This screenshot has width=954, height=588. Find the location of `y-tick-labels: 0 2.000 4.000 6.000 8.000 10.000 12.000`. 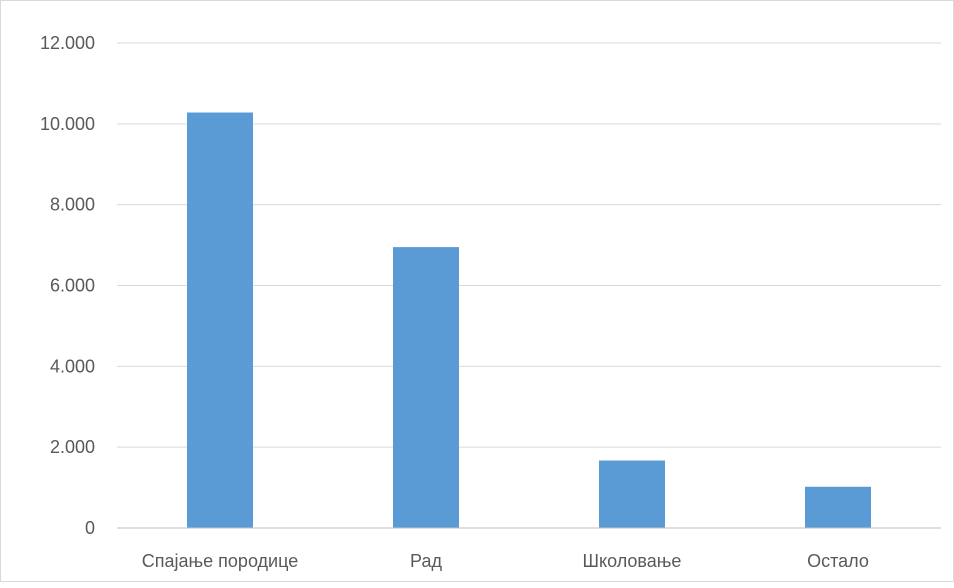

y-tick-labels: 0 2.000 4.000 6.000 8.000 10.000 12.000 is located at coordinates (67, 285).